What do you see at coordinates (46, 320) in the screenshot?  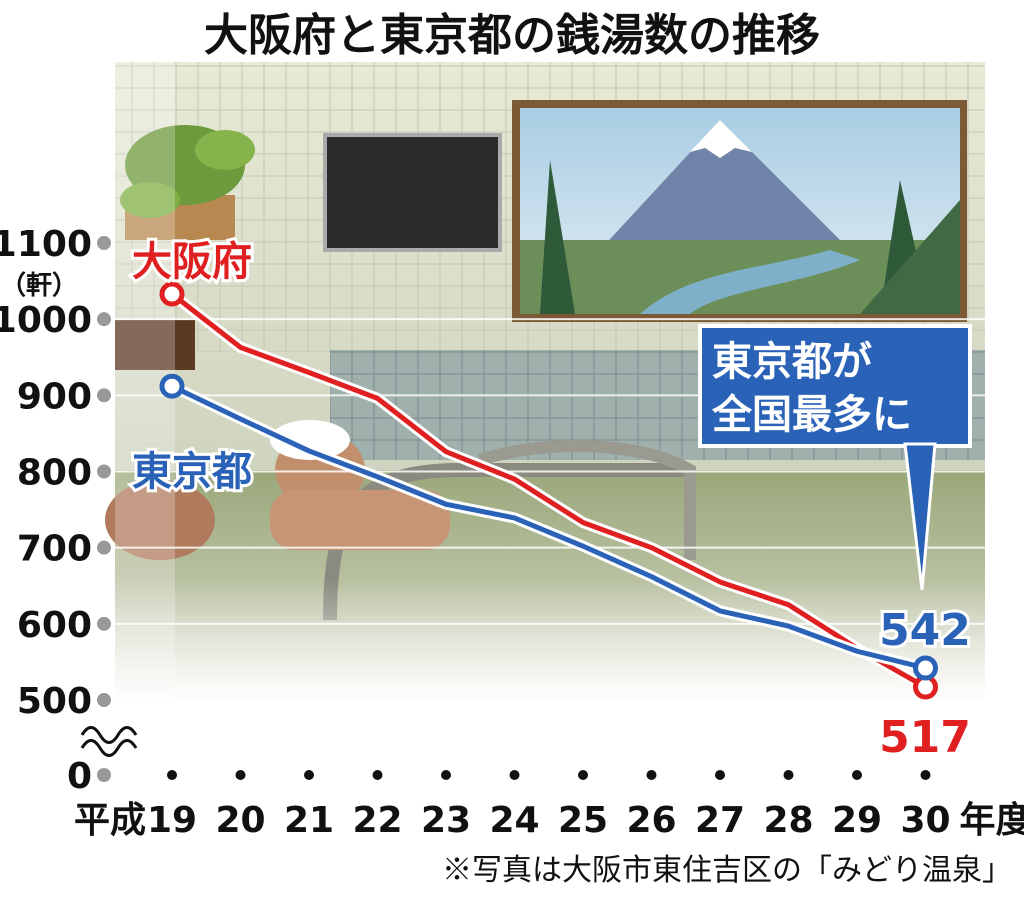 I see `y-tick-label: 1000` at bounding box center [46, 320].